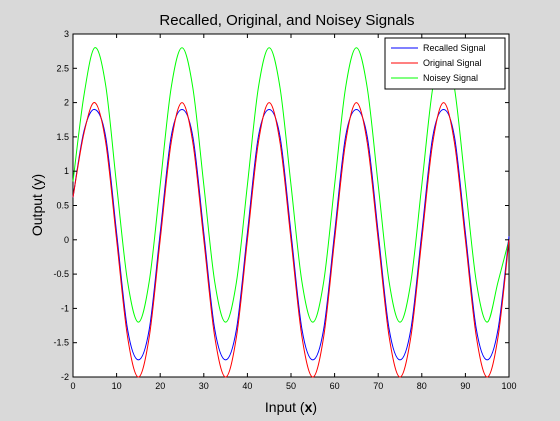 The image size is (560, 421). Describe the element at coordinates (314, 407) in the screenshot. I see `x-axis-label-suffix: )` at that location.